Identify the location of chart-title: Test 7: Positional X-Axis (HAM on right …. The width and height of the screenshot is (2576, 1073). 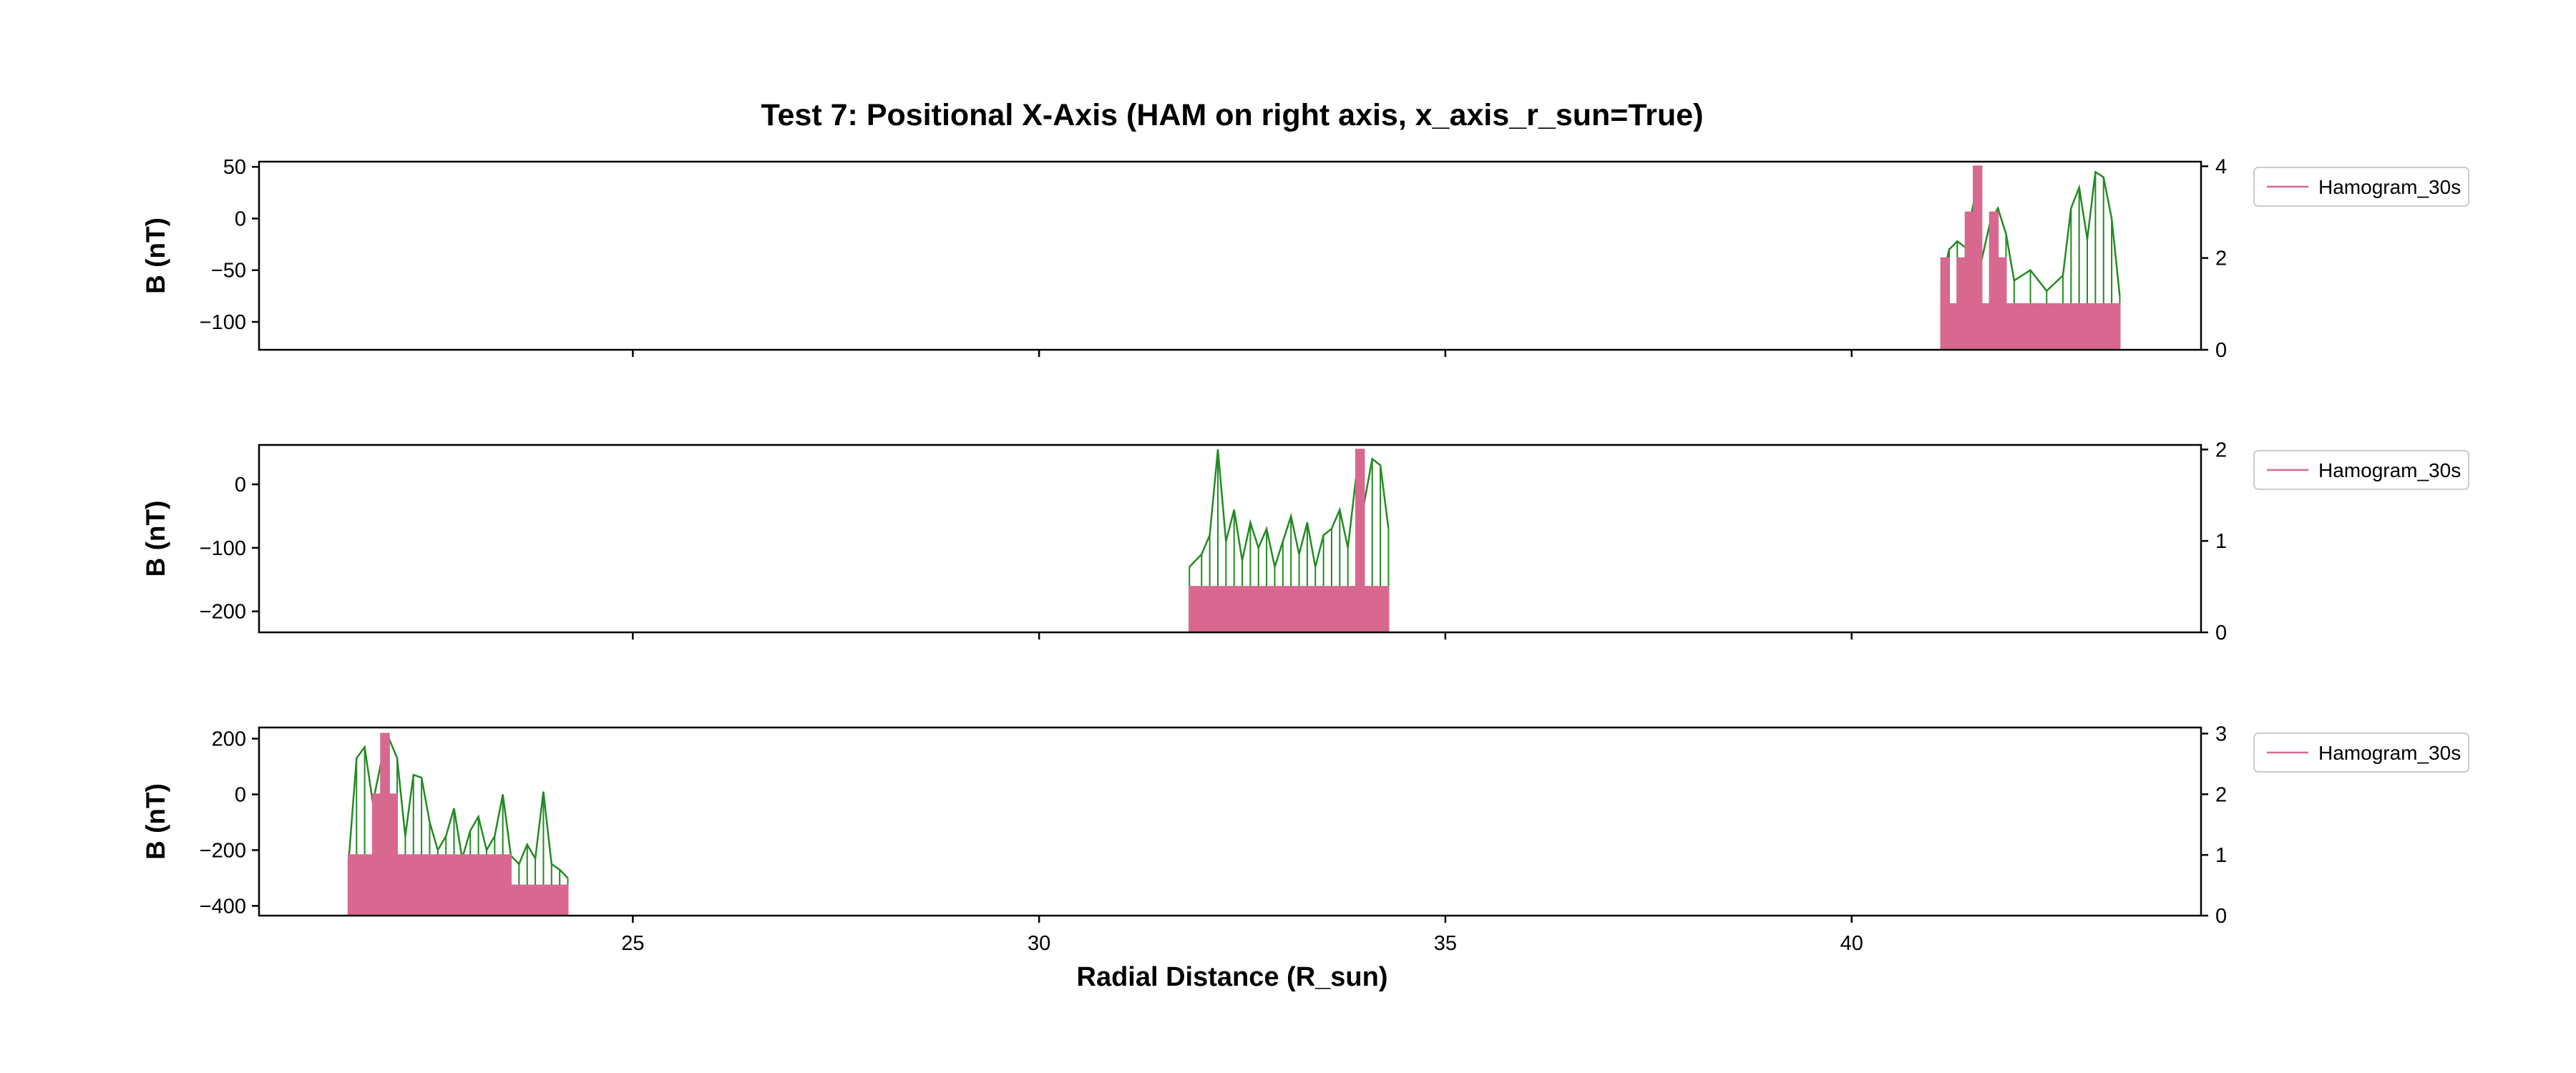
(1232, 115).